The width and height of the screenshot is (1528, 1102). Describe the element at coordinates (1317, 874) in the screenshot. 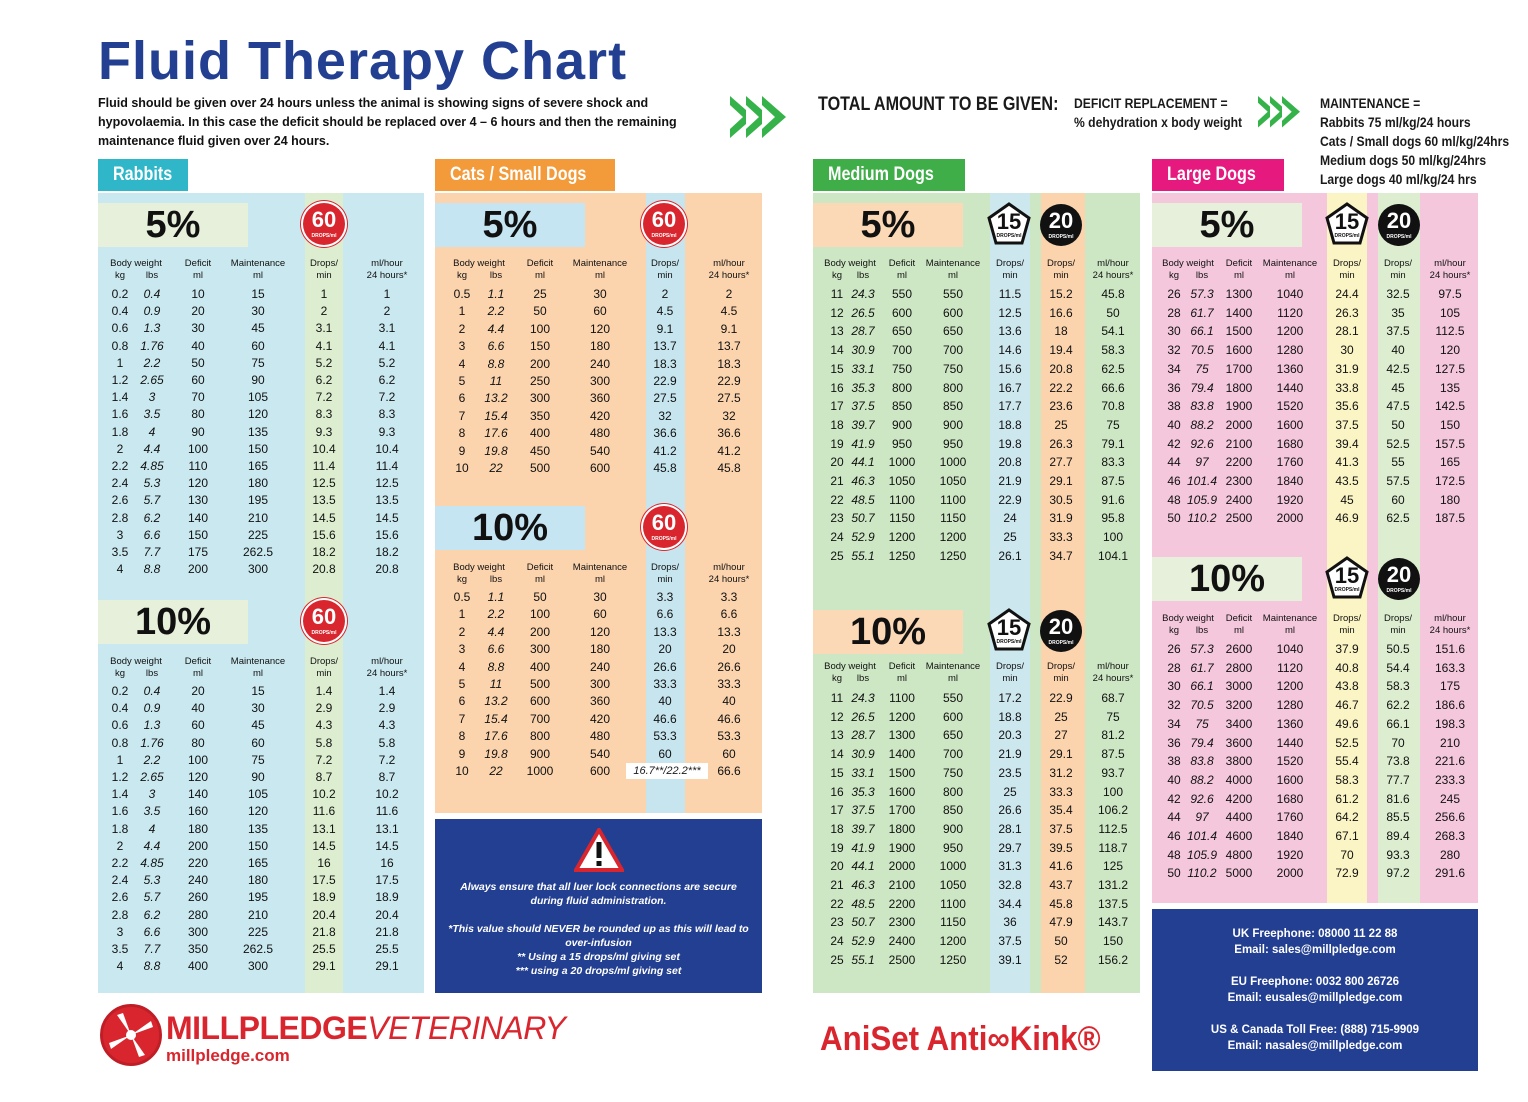

I see `table-row: 50 110.2 5000 2000 72.9 97.2 291.6` at that location.